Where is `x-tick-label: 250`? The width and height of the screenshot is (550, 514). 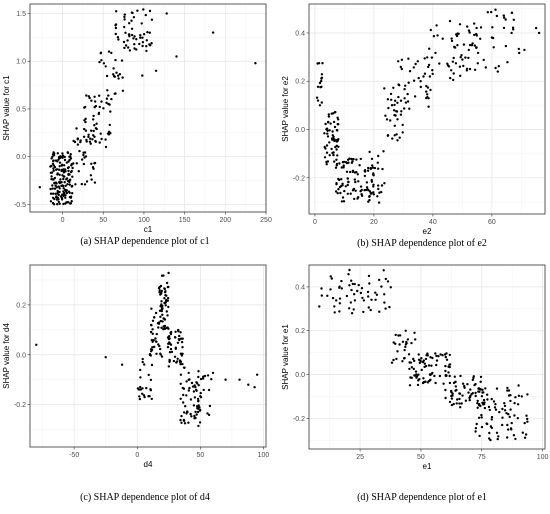
x-tick-label: 250 is located at coordinates (266, 220).